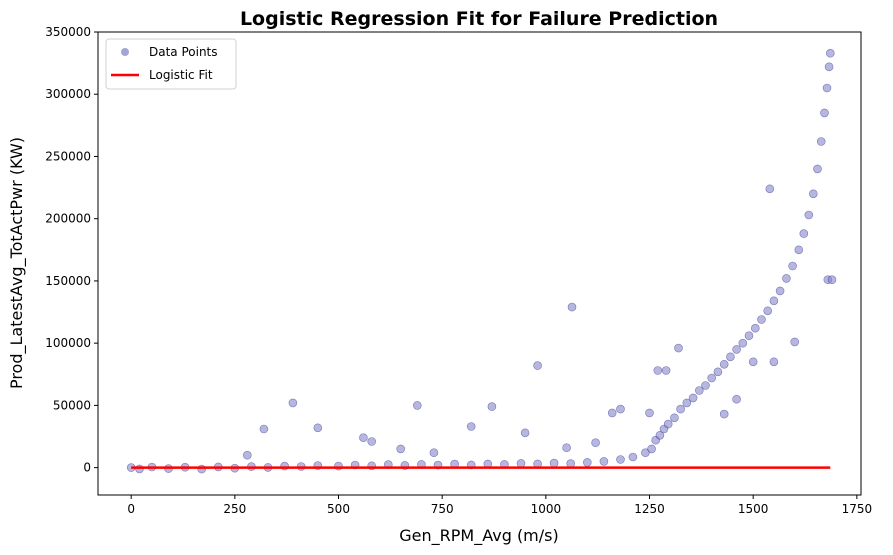  I want to click on x-tick-label: 250, so click(234, 509).